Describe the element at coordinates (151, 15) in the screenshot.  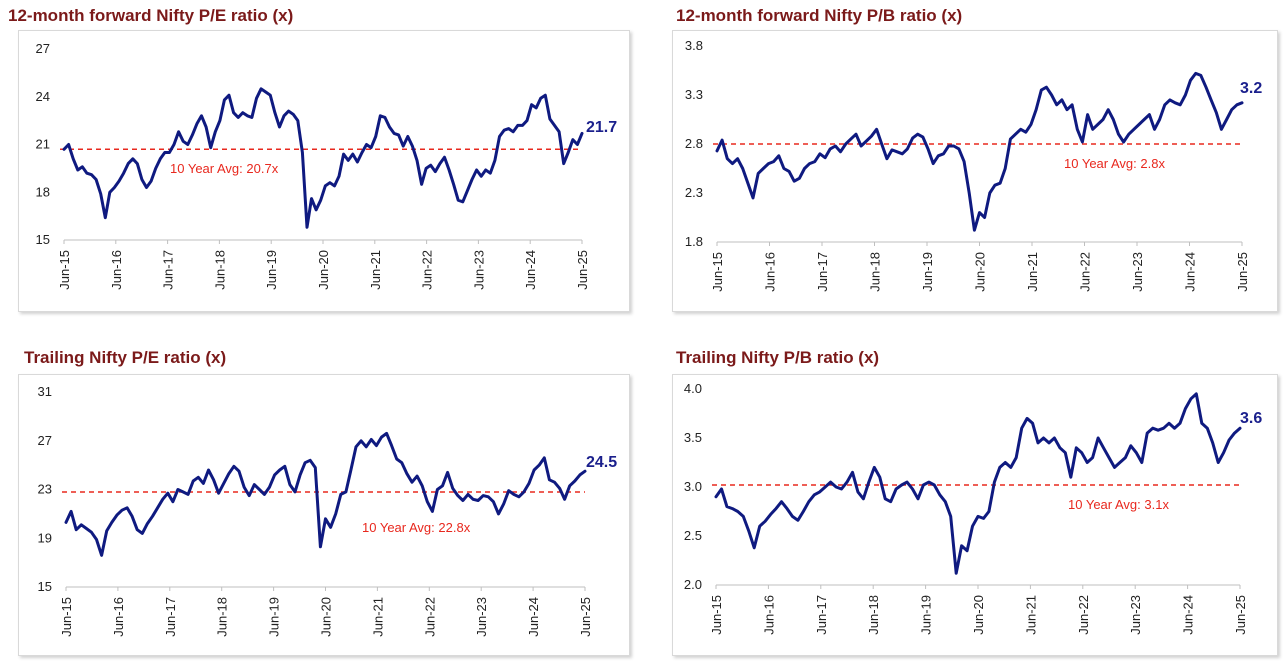
I see `chart-title-forward-pe: 12-month forward Nifty P/E ratio (x)` at that location.